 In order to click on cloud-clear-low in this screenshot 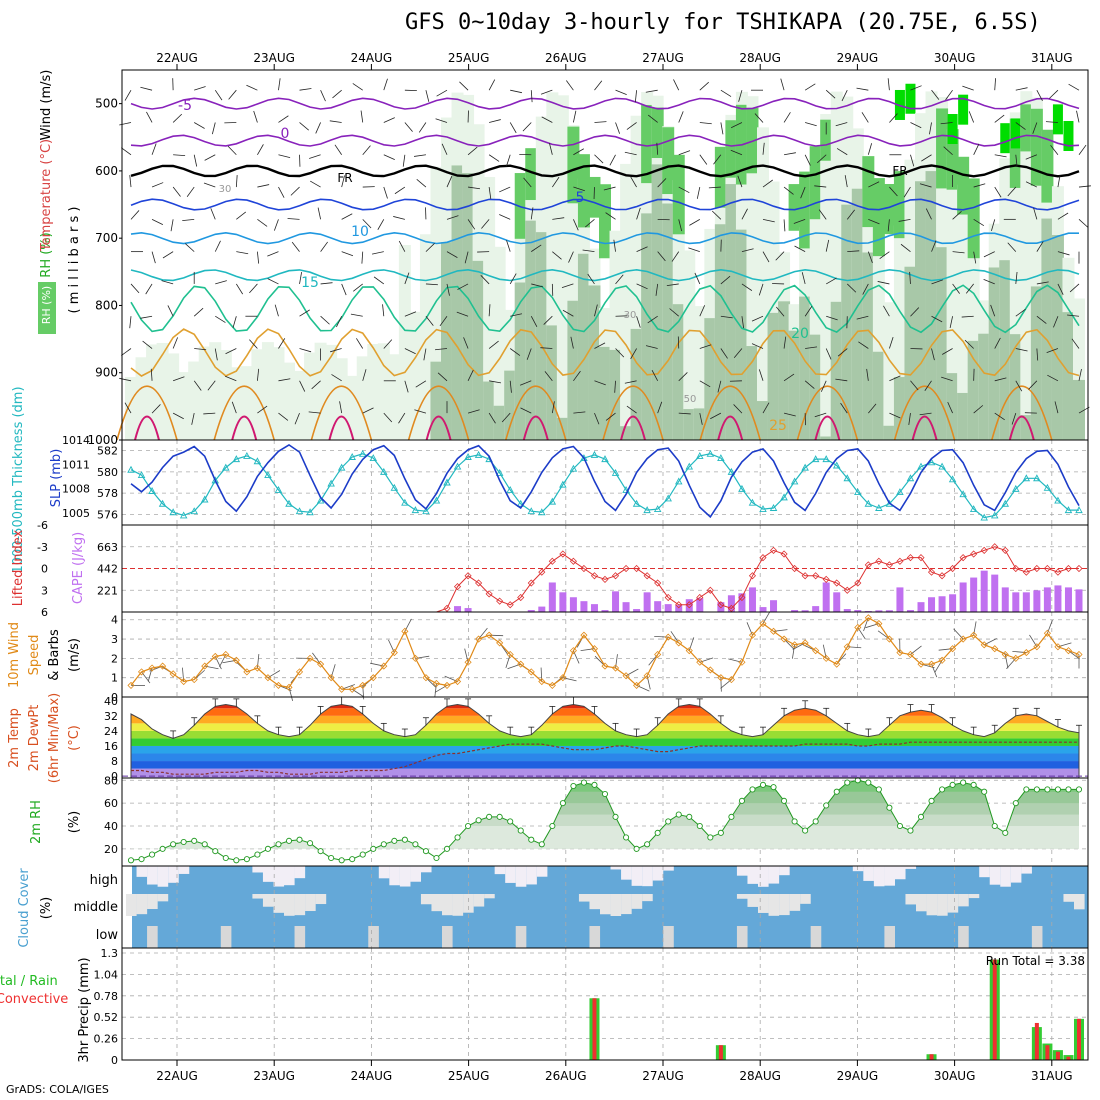, I will do `click(447, 937)`.